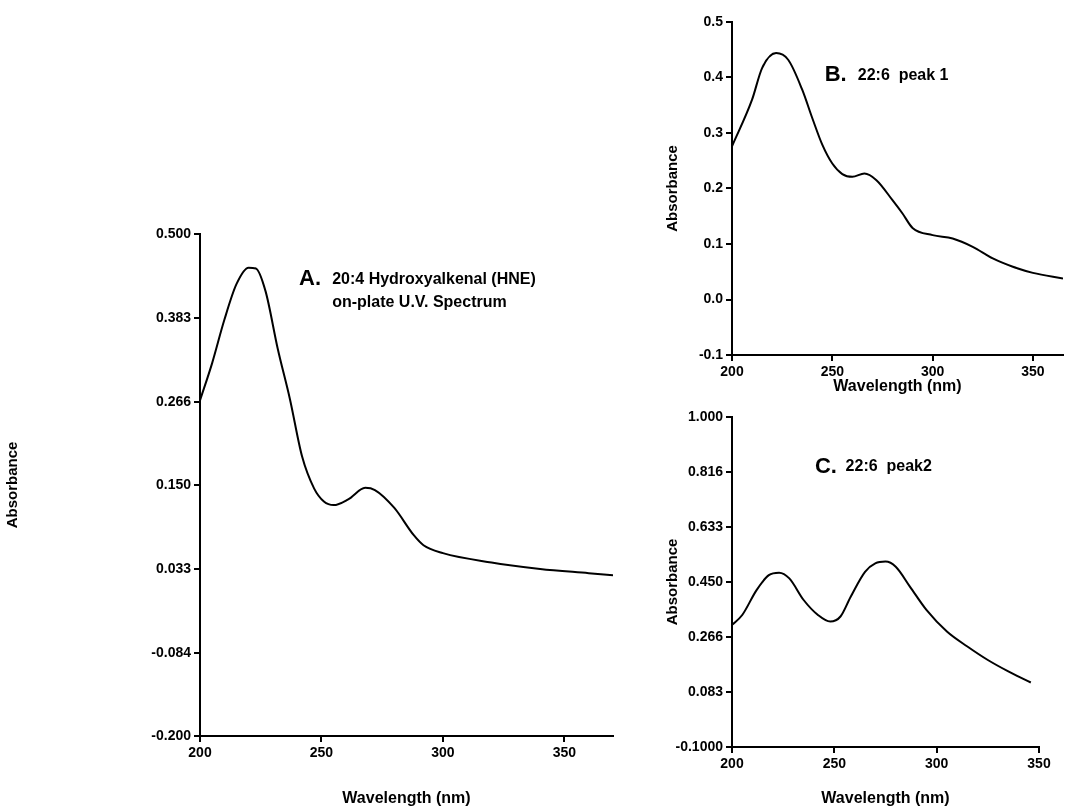 The image size is (1066, 812). I want to click on annotation: 20:4 Hydroxyalkenal (HNE), so click(434, 278).